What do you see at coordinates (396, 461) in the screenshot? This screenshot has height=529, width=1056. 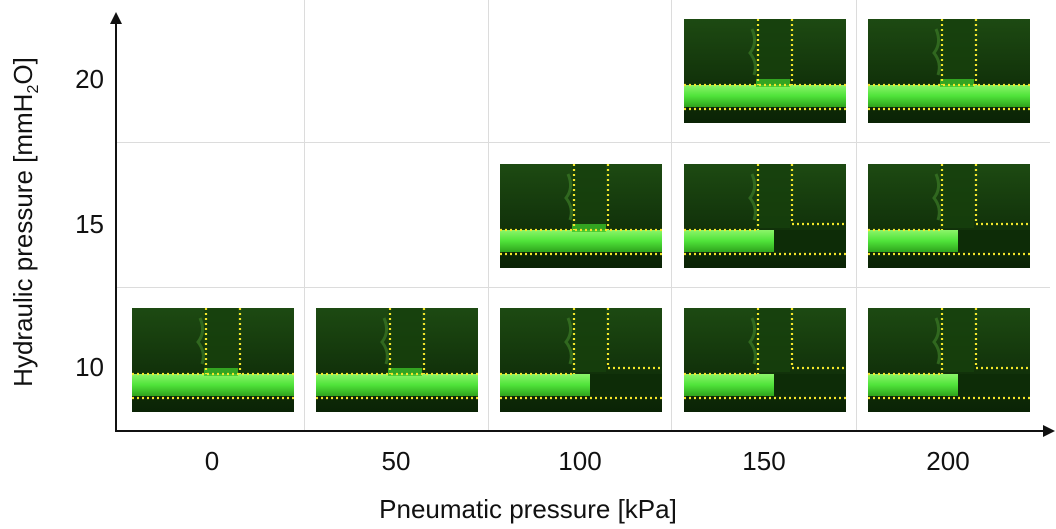 I see `x-tick-label: 50` at bounding box center [396, 461].